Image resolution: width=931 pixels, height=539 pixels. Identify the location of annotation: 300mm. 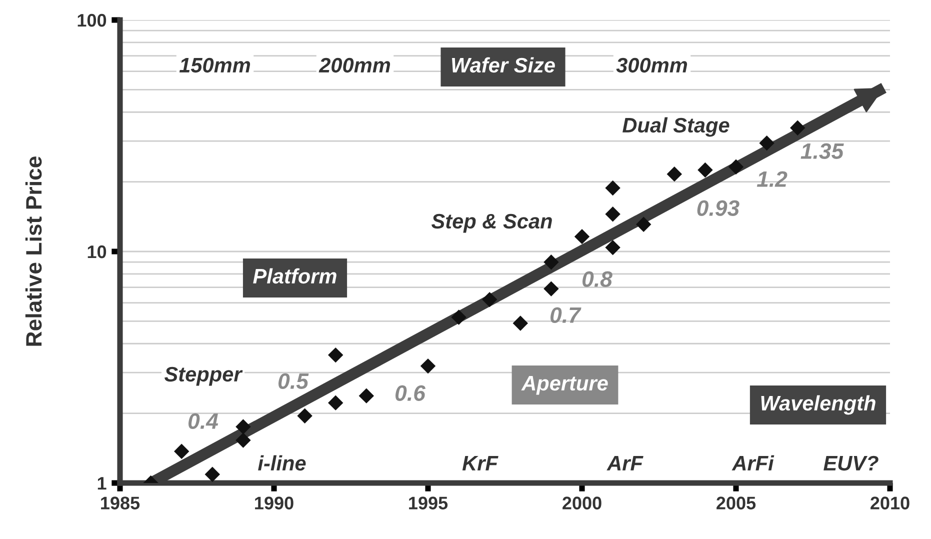
(652, 65).